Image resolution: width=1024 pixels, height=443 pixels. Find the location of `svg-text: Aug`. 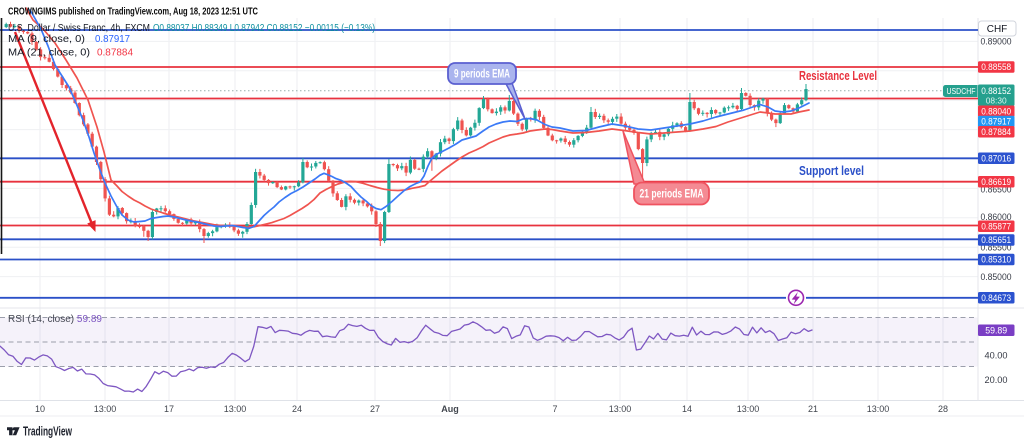

svg-text: Aug is located at coordinates (450, 409).